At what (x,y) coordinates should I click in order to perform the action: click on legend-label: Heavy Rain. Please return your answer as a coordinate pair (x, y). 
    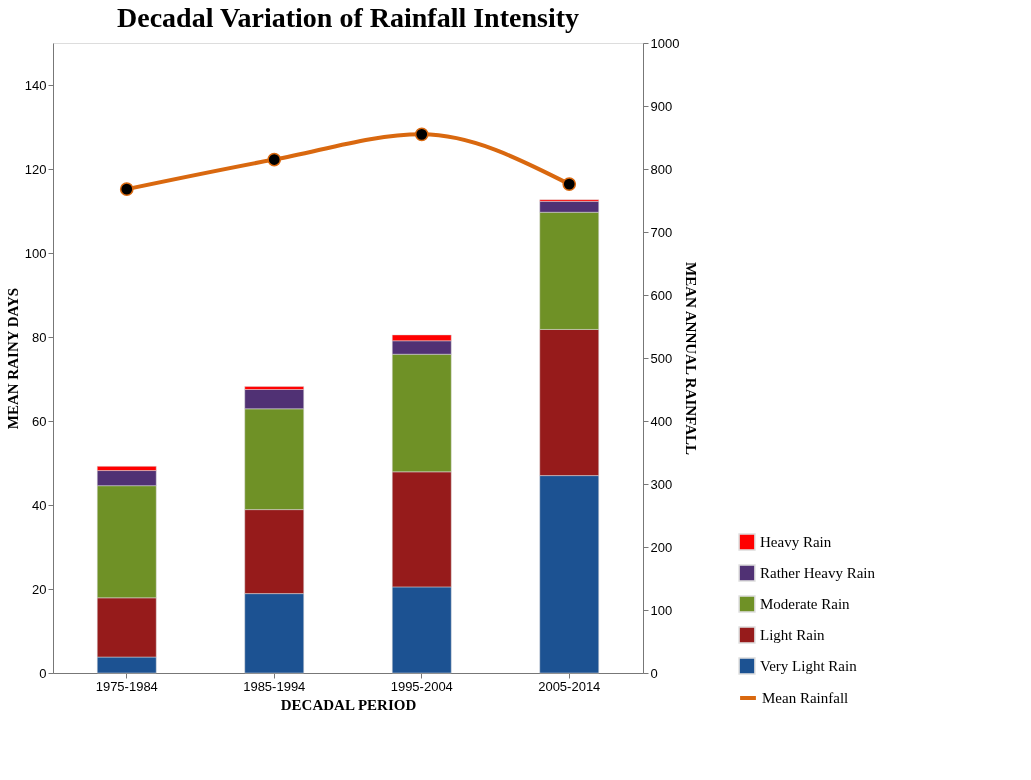
    Looking at the image, I should click on (796, 542).